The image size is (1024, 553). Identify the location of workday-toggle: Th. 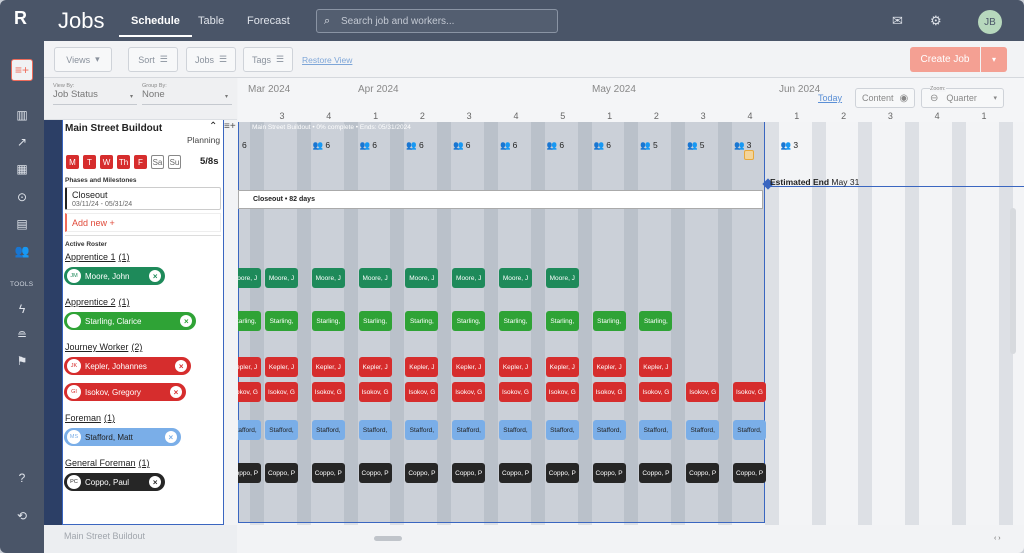
(123, 162).